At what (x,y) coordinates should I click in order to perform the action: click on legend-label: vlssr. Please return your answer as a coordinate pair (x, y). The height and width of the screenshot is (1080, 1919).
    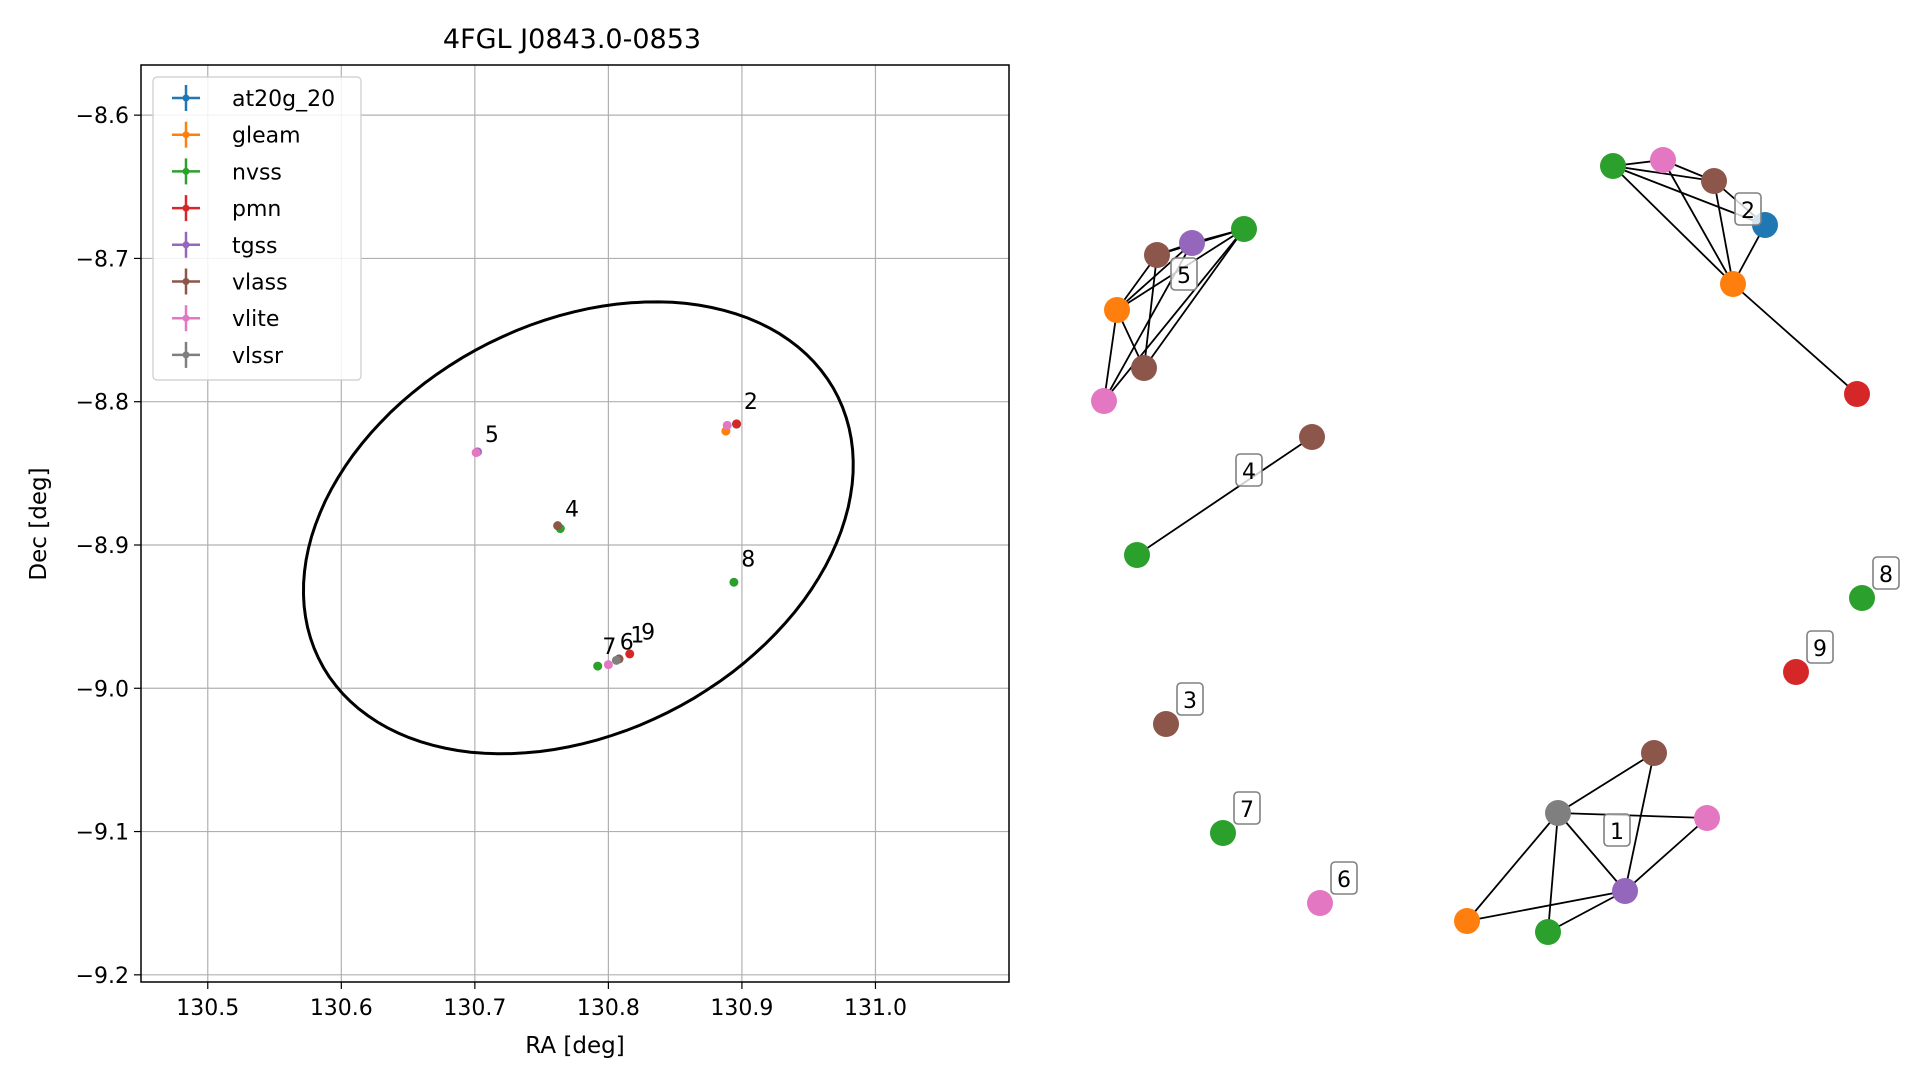
    Looking at the image, I should click on (258, 356).